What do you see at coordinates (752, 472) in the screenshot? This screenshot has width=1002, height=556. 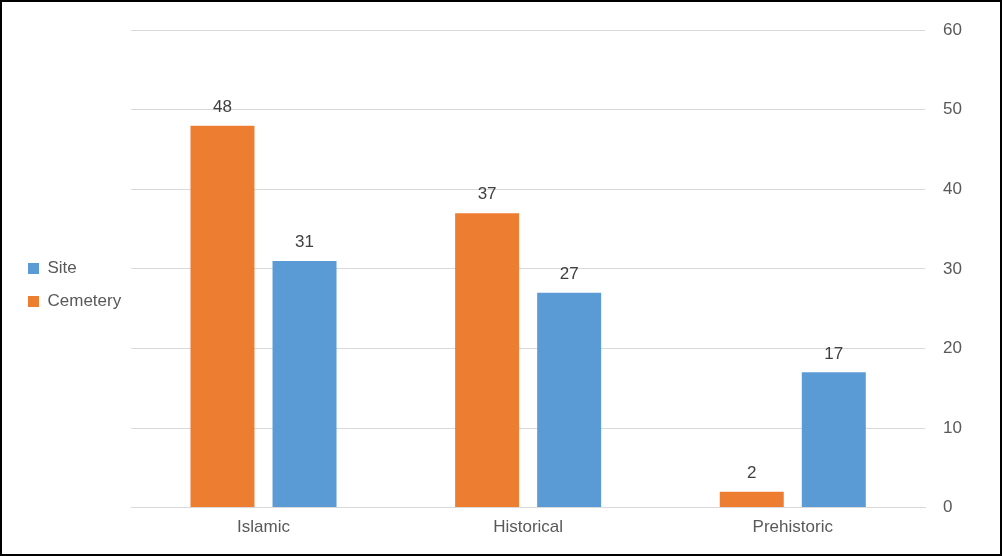 I see `data-label: 2` at bounding box center [752, 472].